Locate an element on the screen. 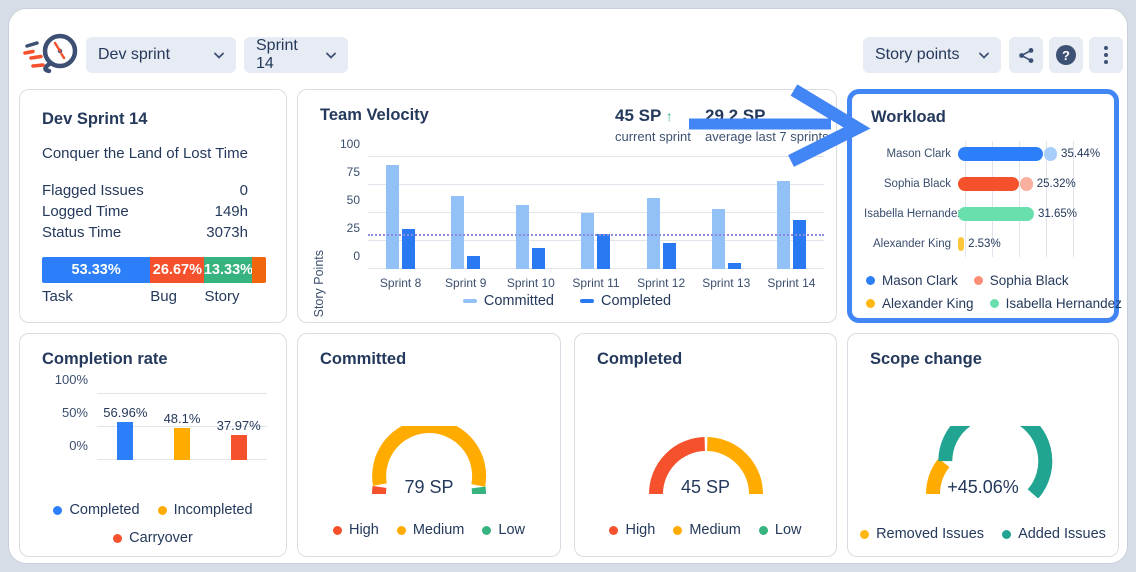 Image resolution: width=1136 pixels, height=572 pixels. board-dropdown: Dev sprint is located at coordinates (161, 55).